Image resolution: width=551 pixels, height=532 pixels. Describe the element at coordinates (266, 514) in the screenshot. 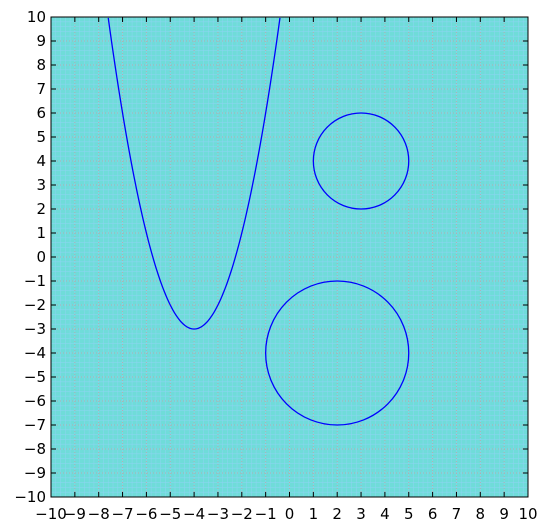

I see `x-tick-label: −1` at that location.